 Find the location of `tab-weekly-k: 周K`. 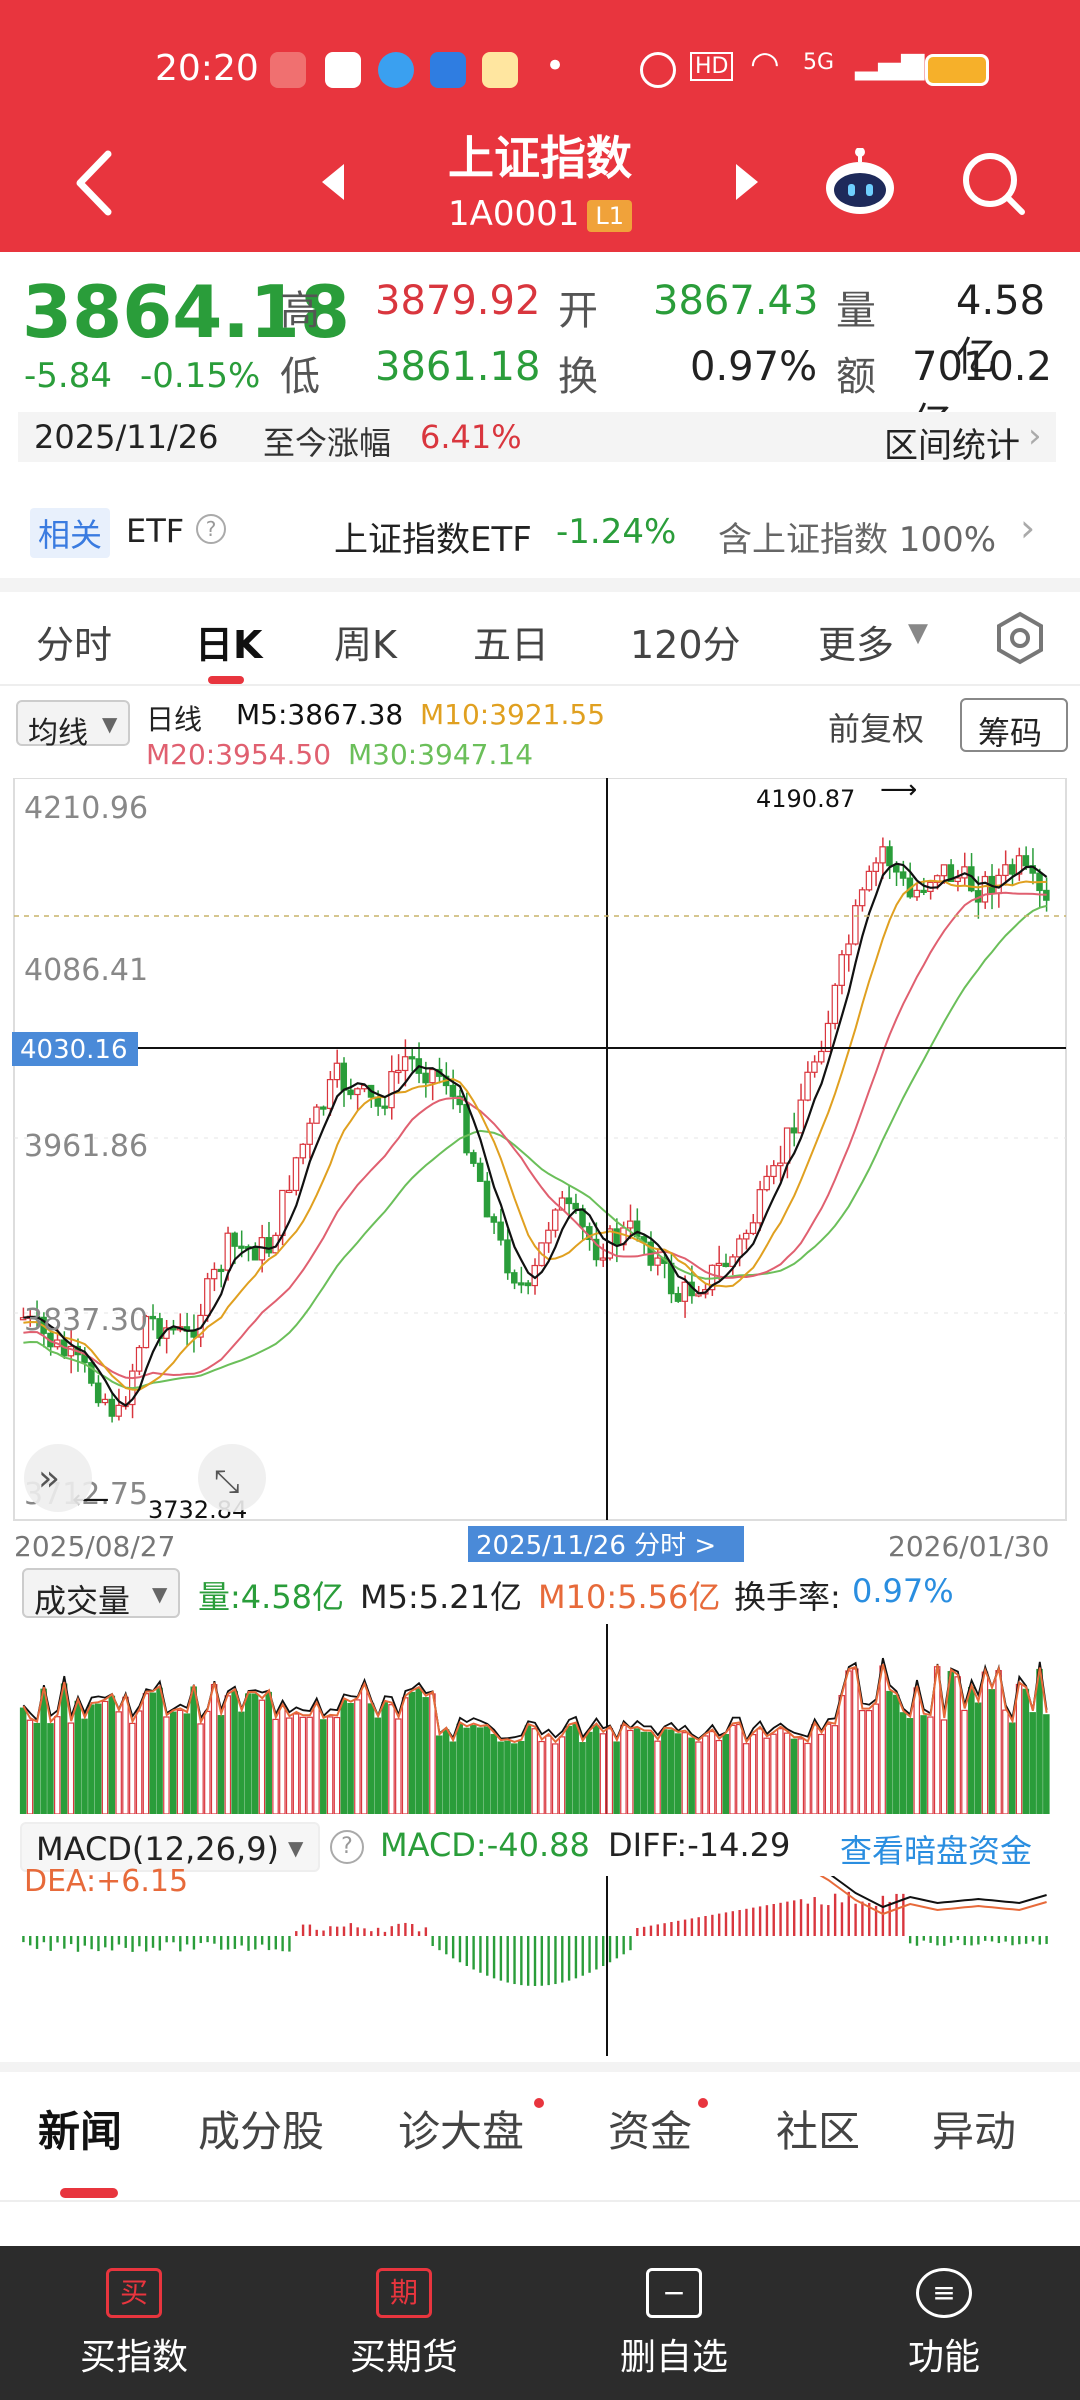

tab-weekly-k: 周K is located at coordinates (365, 645).